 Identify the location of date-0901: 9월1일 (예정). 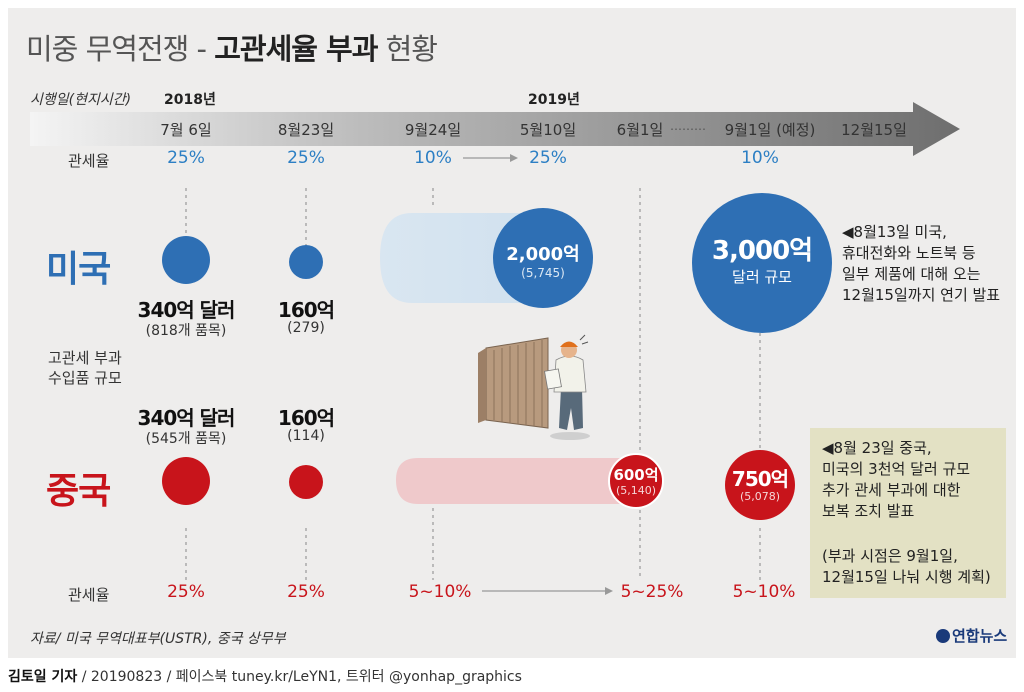
(770, 130).